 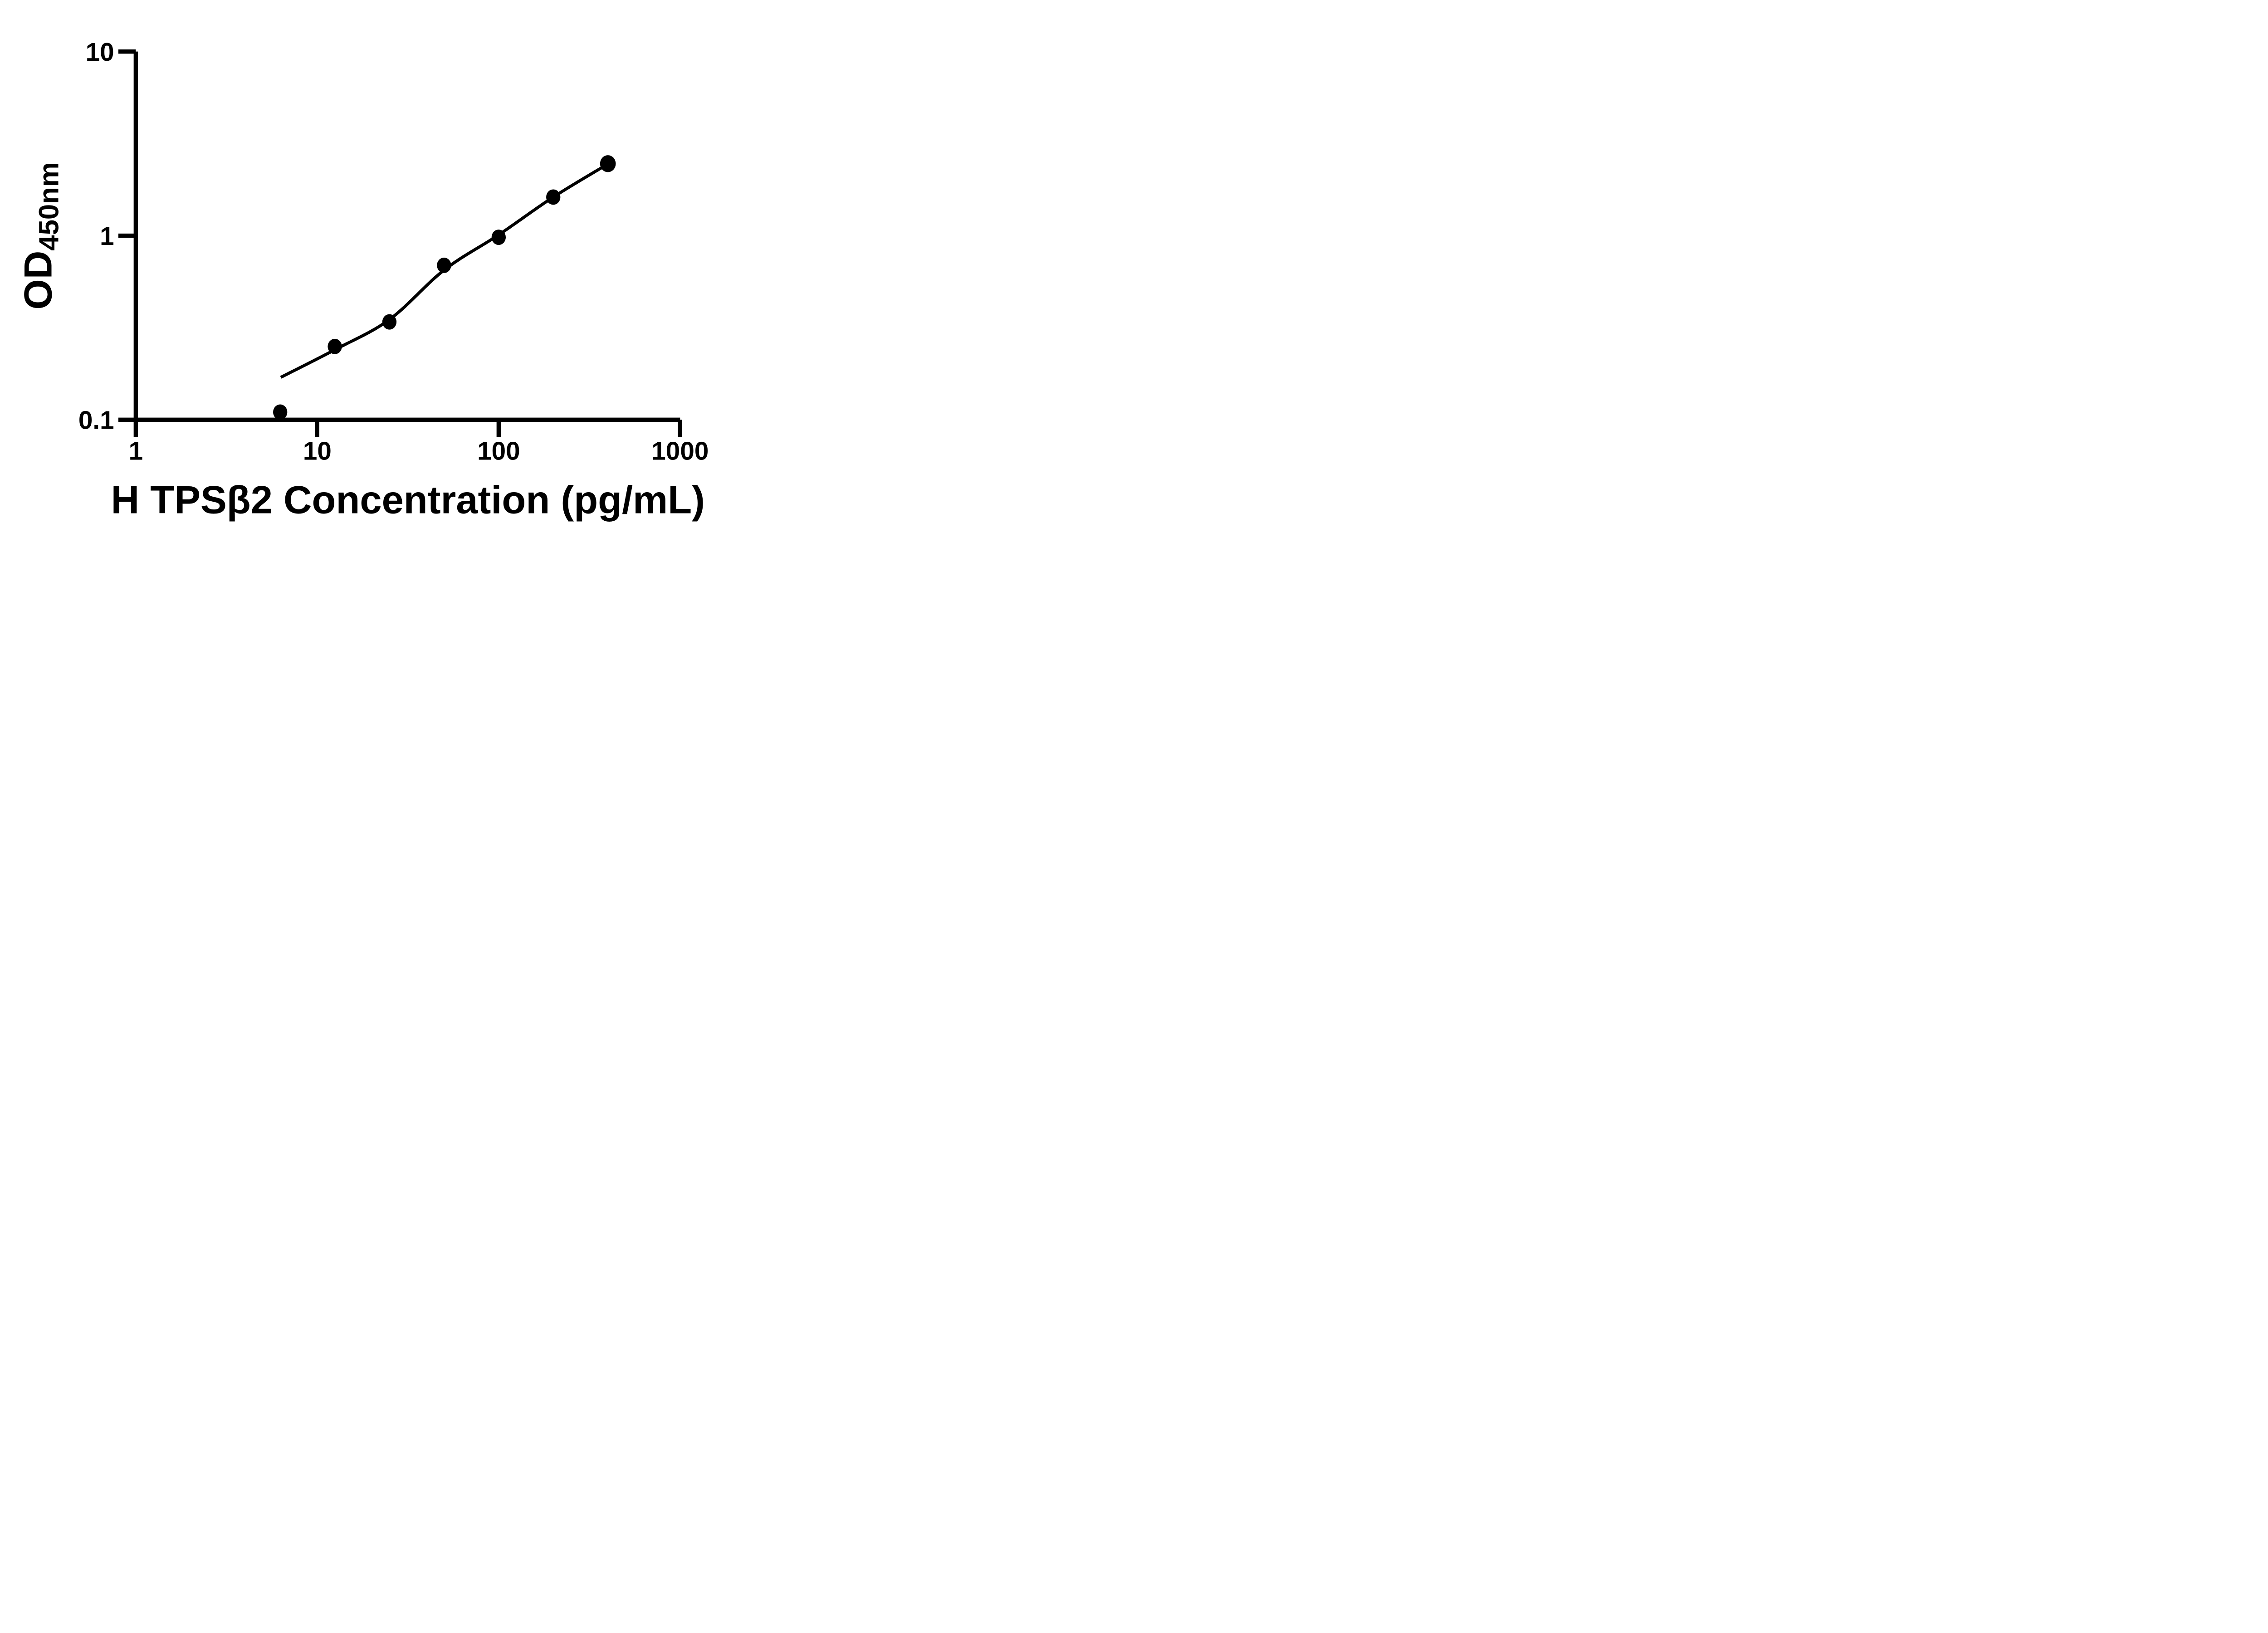 I want to click on x-axis-title: H TPSβ2 Concentration (pg/mL), so click(x=408, y=500).